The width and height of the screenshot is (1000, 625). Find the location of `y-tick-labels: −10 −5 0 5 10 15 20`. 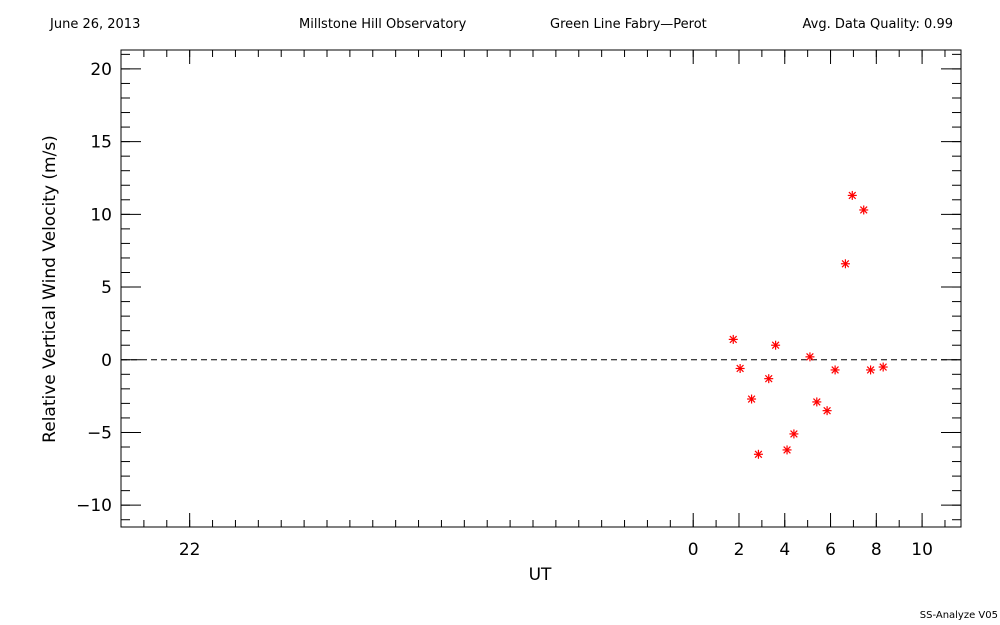

y-tick-labels: −10 −5 0 5 10 15 20 is located at coordinates (94, 288).